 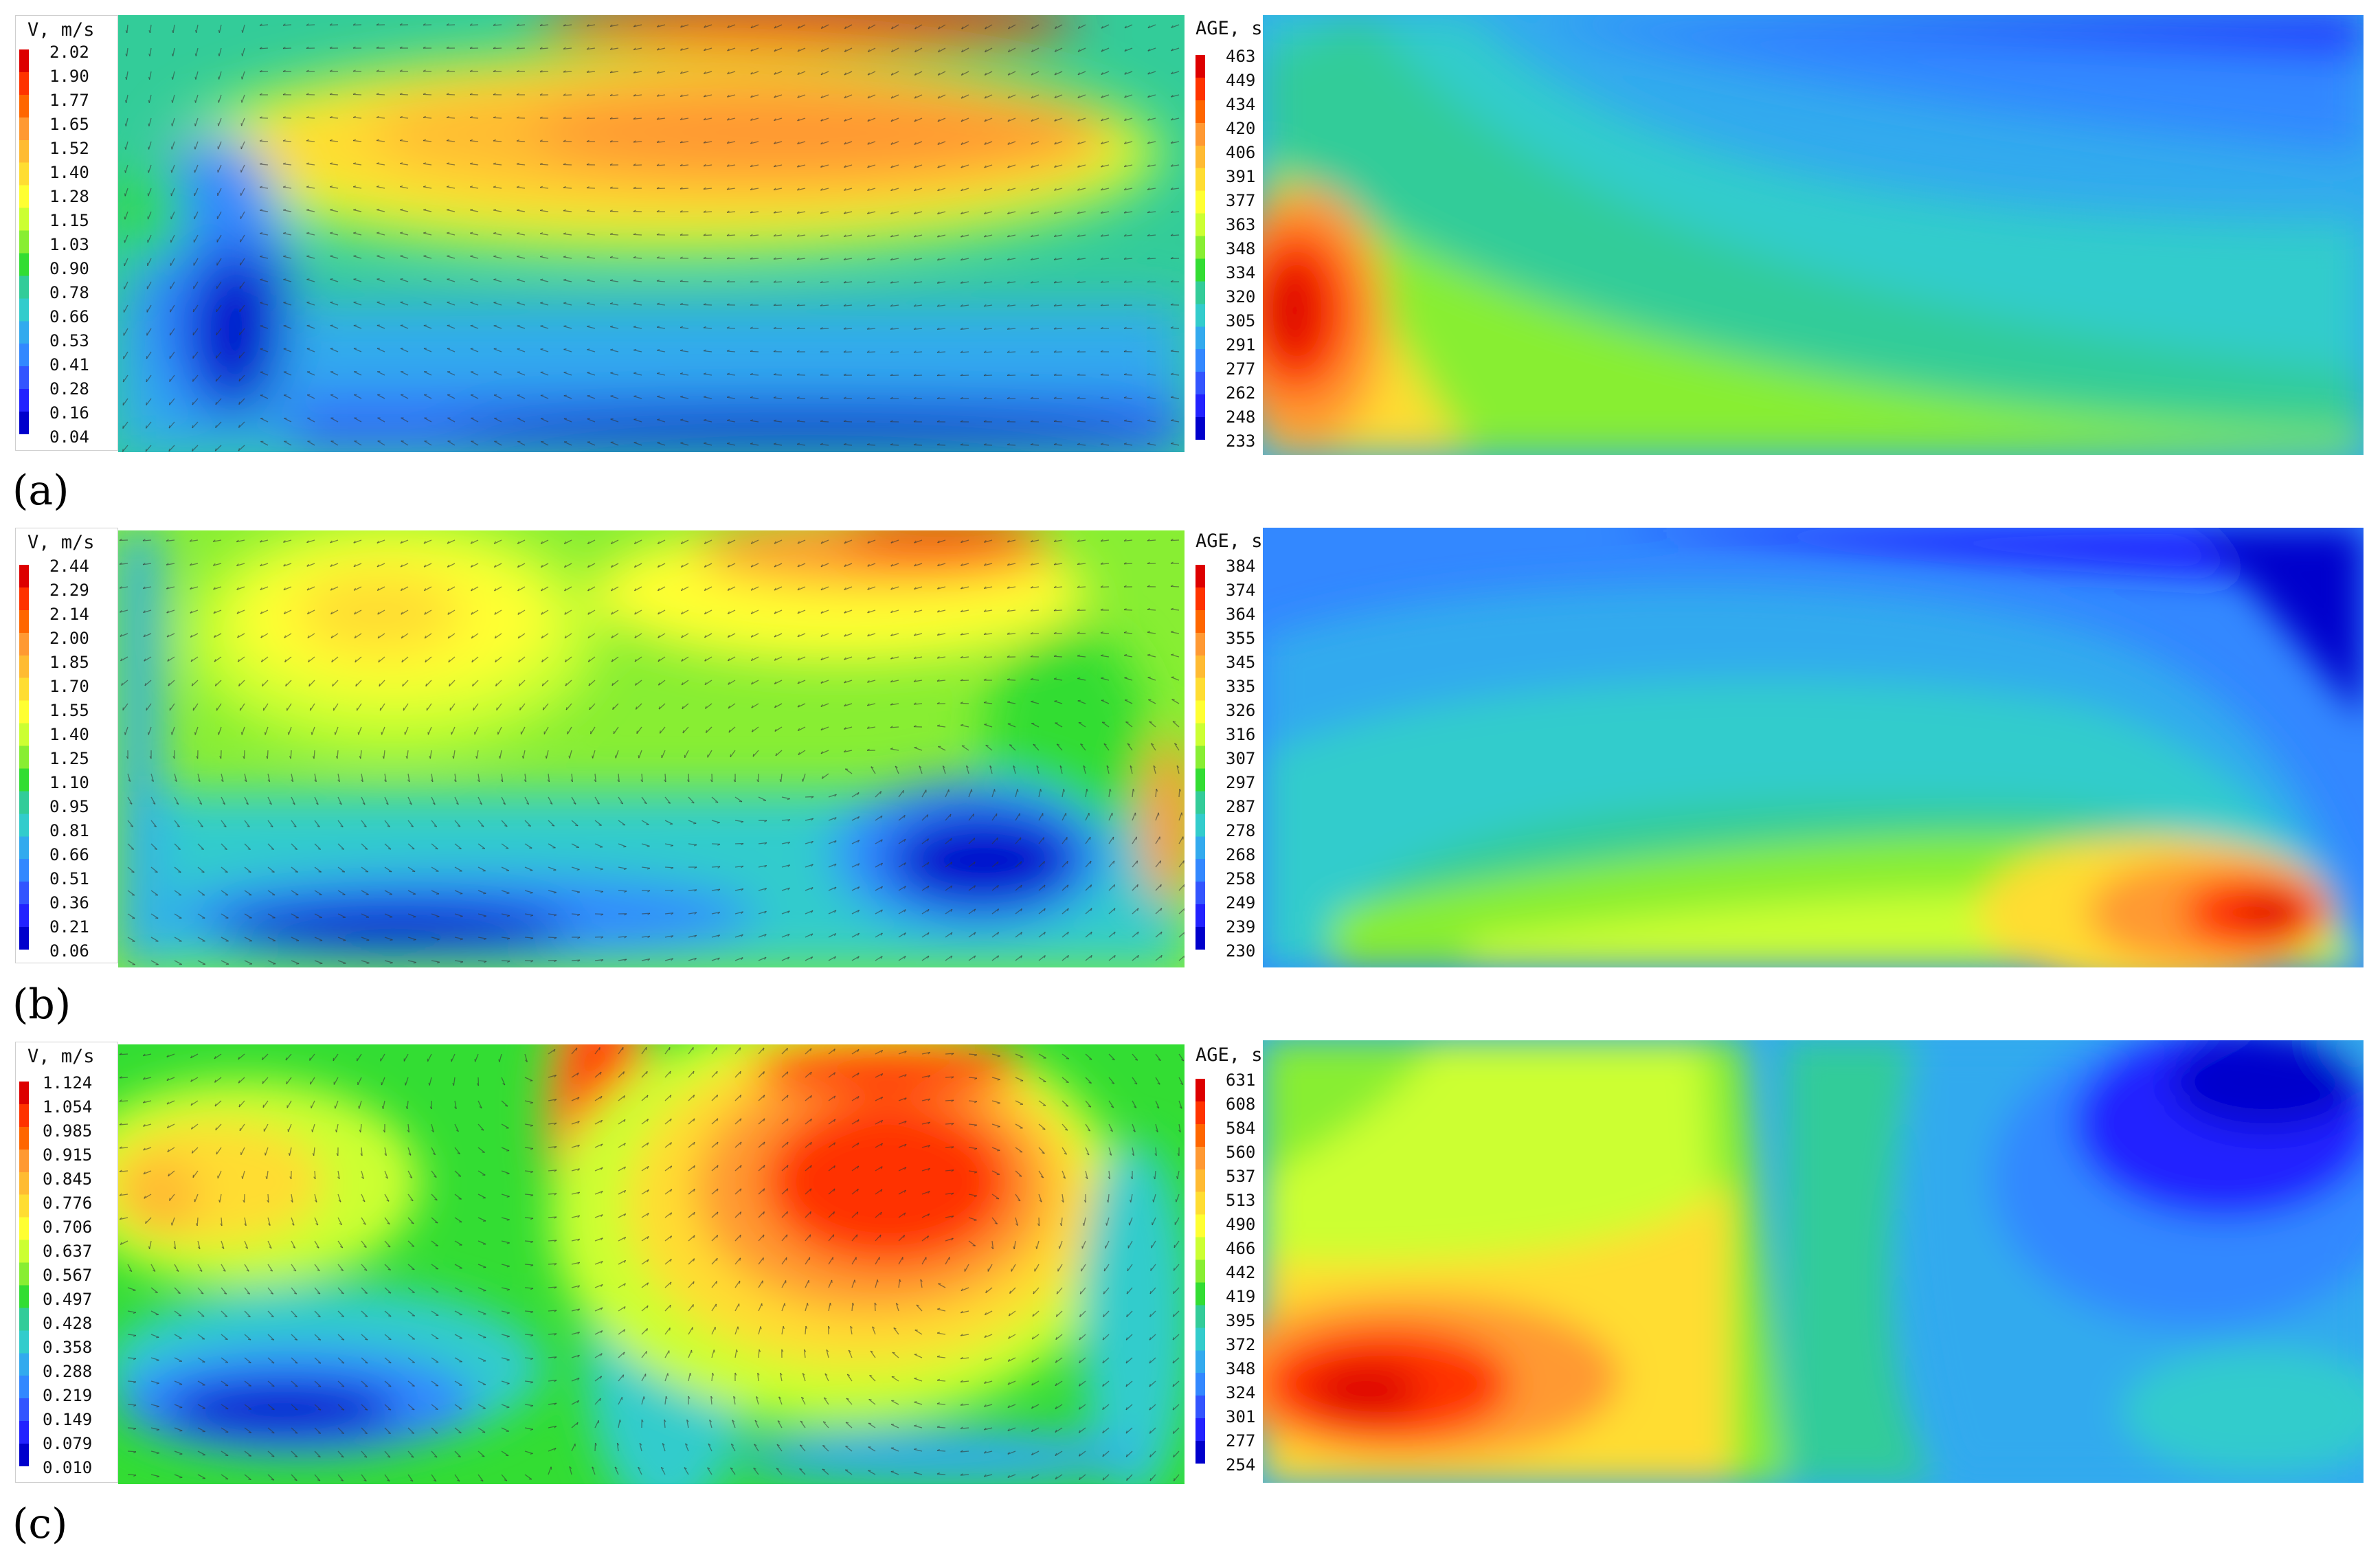 I want to click on colorbar-tick-label: 0.845, so click(x=68, y=1179).